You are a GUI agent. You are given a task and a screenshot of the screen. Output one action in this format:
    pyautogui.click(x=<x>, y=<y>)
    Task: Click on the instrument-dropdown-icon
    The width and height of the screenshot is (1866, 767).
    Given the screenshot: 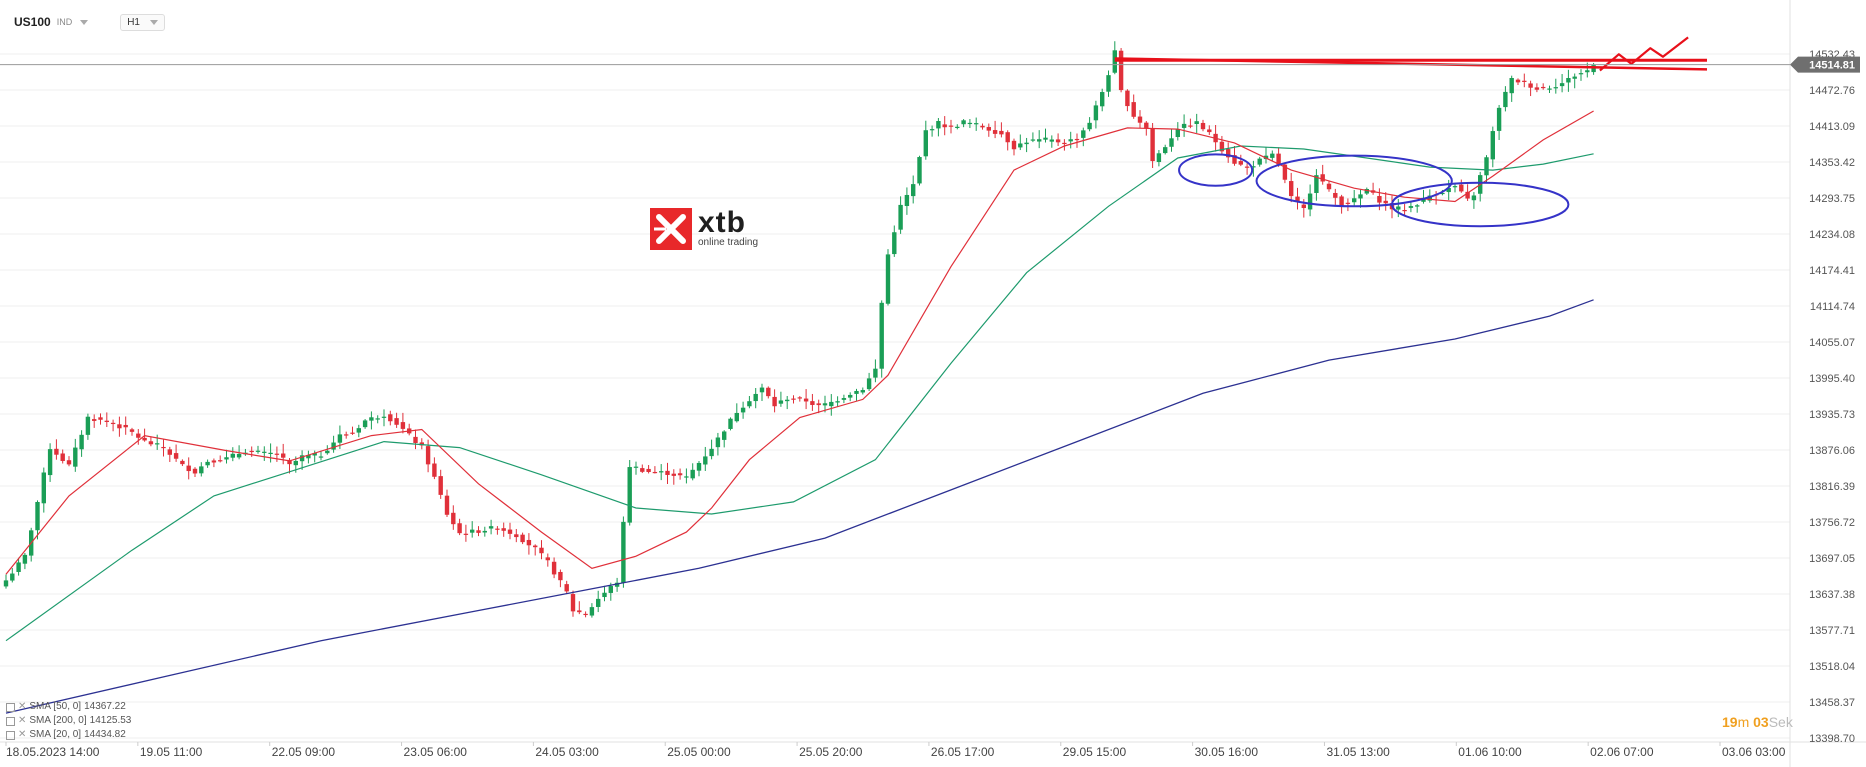 What is the action you would take?
    pyautogui.click(x=84, y=22)
    